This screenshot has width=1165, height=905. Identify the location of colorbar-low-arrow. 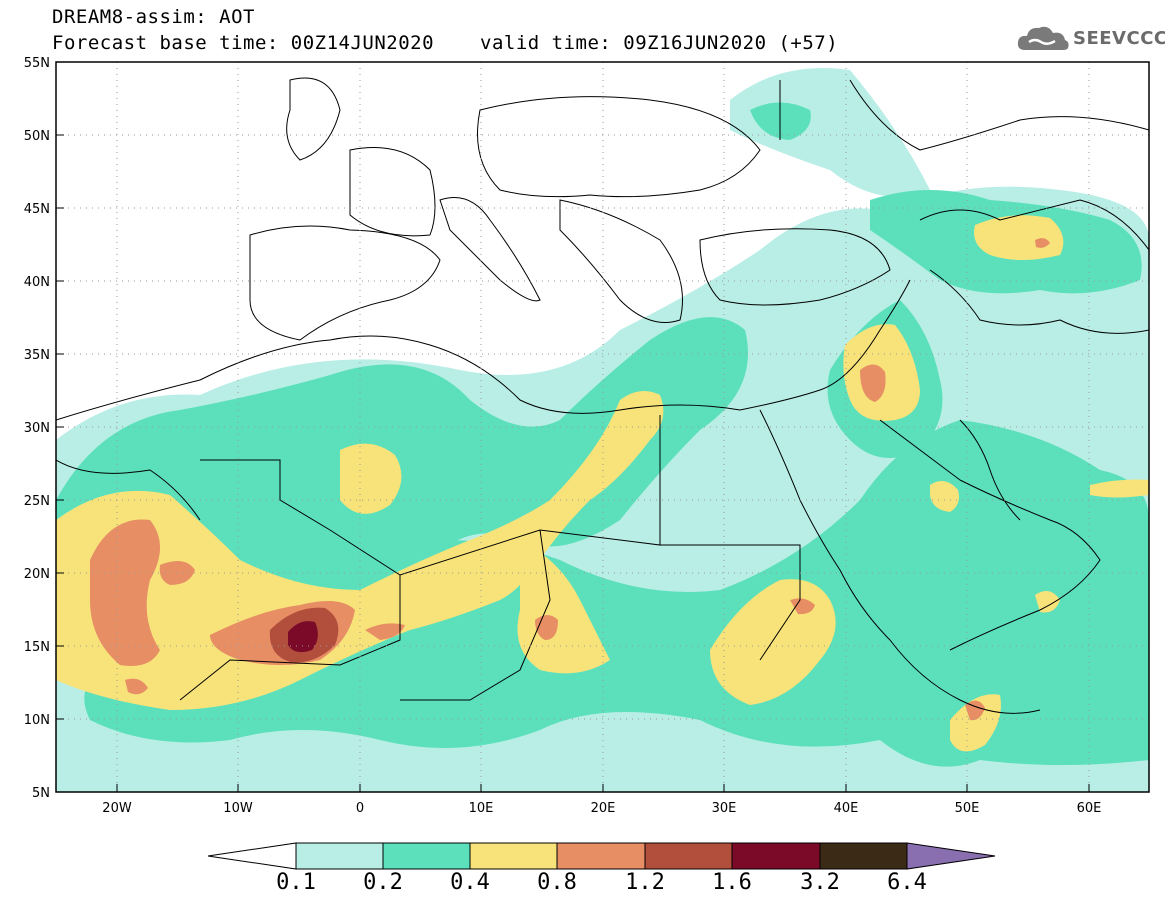
(252, 856).